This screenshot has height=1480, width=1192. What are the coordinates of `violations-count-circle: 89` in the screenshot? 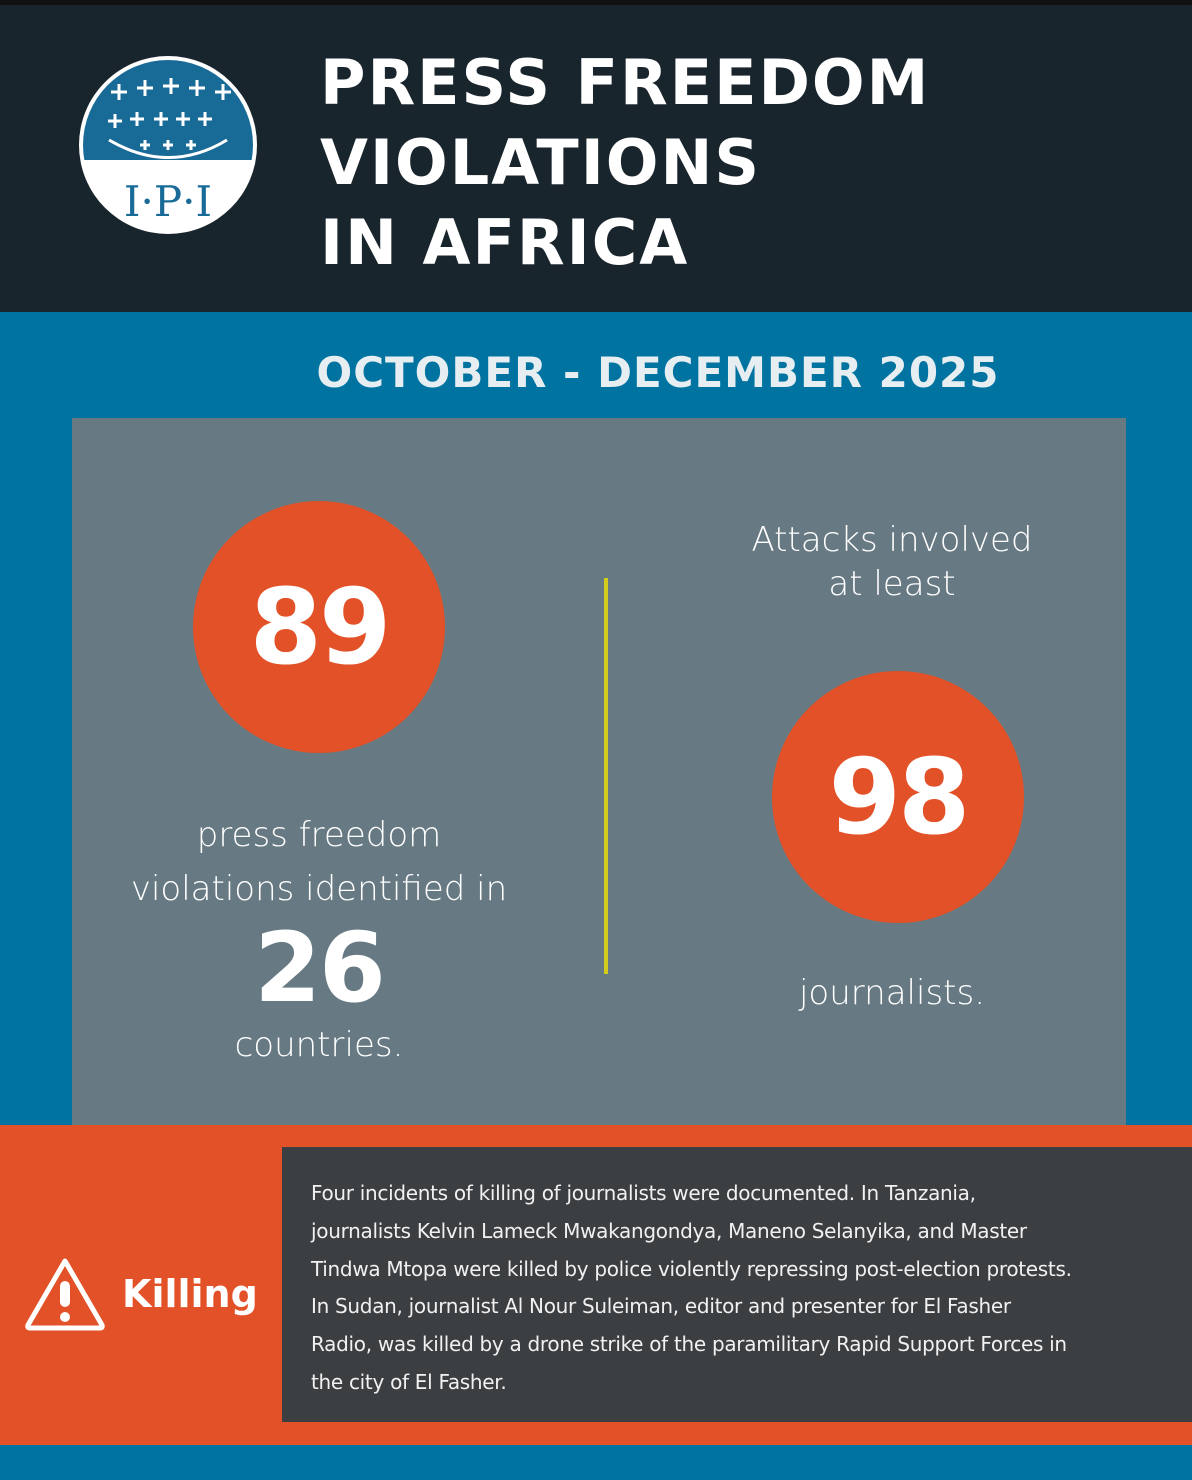 It's located at (319, 627).